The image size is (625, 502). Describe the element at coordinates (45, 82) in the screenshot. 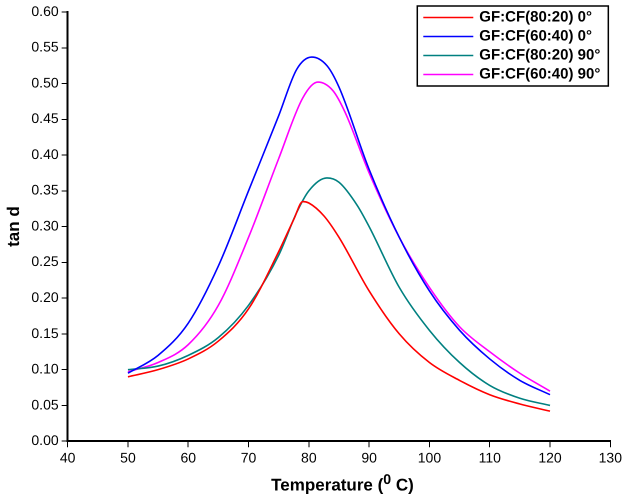

I see `y-tick-label: 0.50` at that location.